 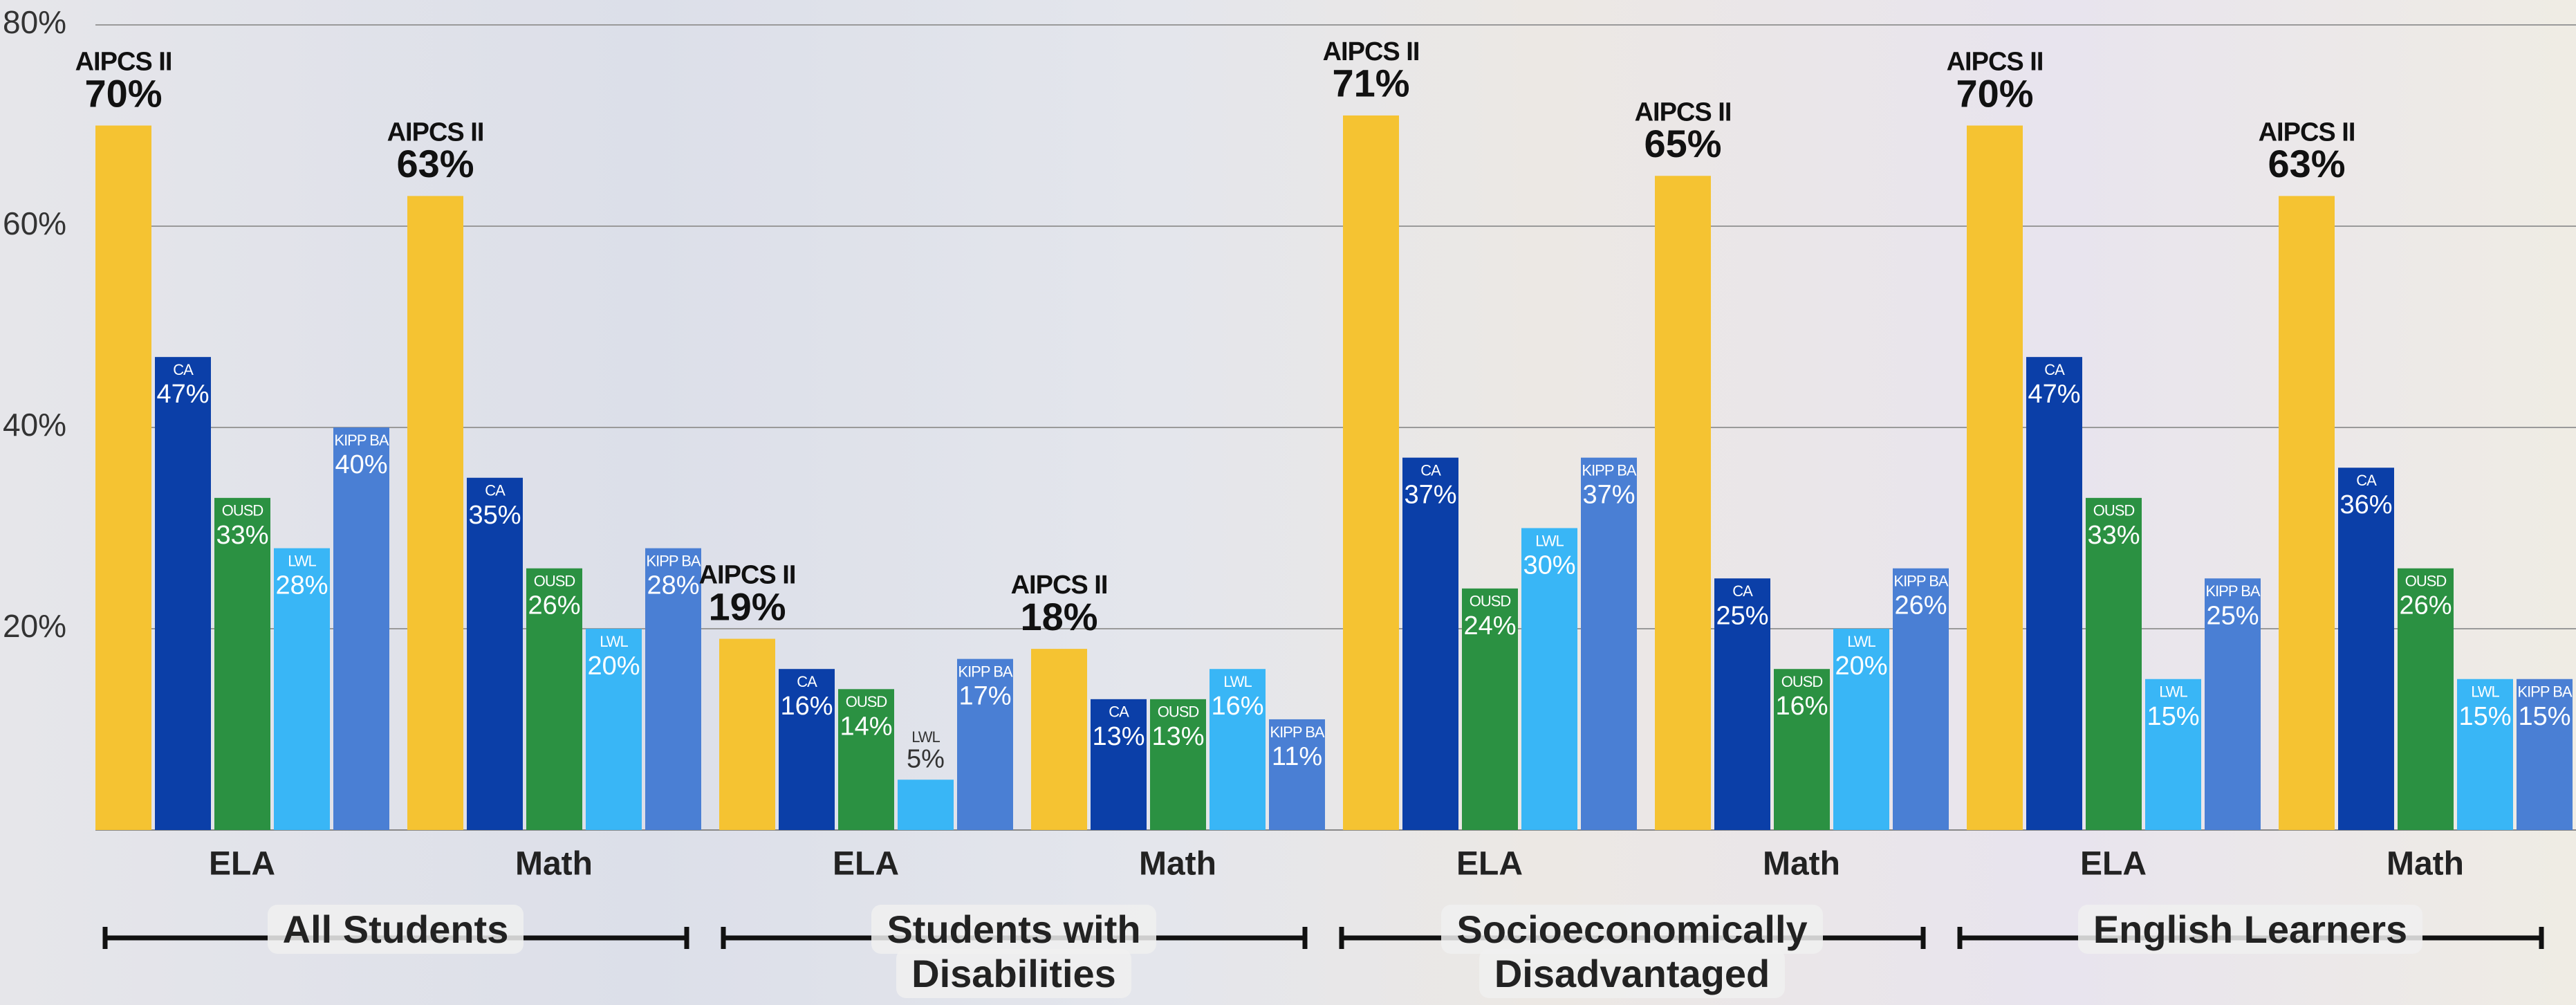 I want to click on group-label-box: English Learners, so click(x=2251, y=929).